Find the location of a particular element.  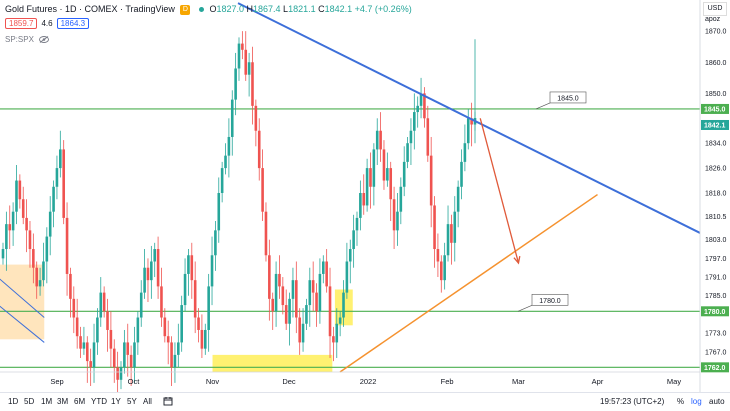

range-button-5d: 5D is located at coordinates (29, 401).